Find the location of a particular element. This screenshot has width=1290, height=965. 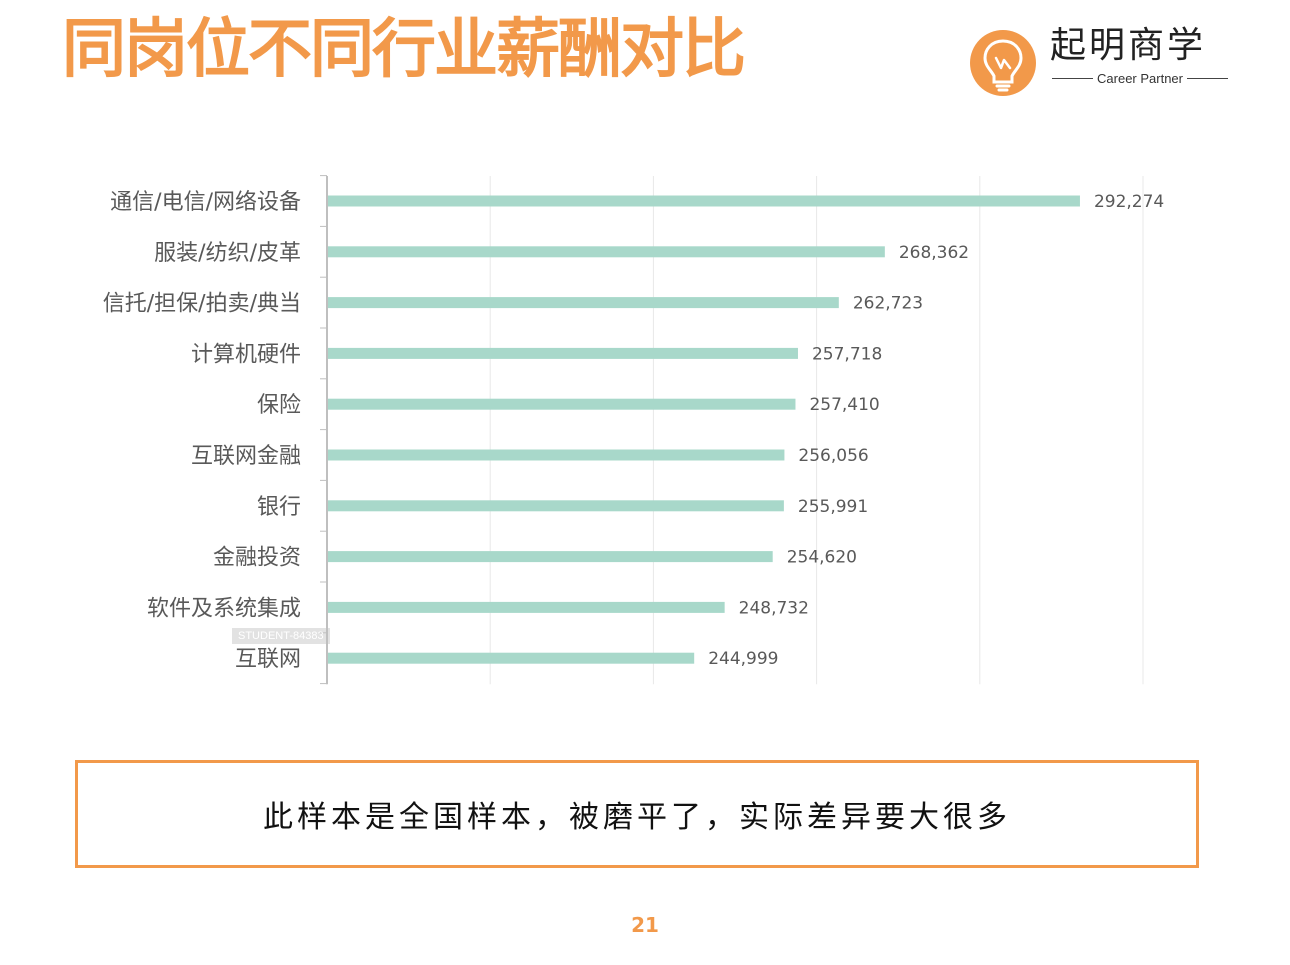

value-label: 268,362 is located at coordinates (934, 253).